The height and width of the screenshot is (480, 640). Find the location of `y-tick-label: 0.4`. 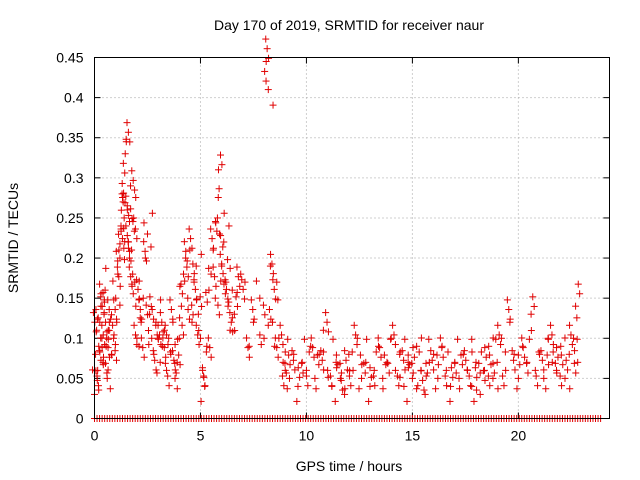

y-tick-label: 0.4 is located at coordinates (74, 98).